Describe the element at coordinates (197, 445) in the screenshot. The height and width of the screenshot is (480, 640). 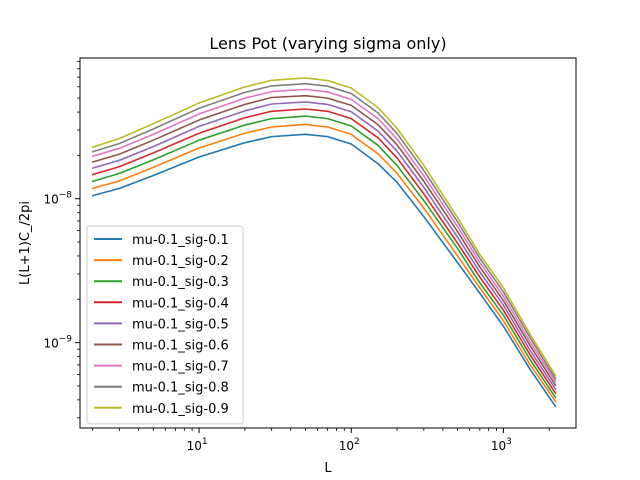
I see `x-tick-label: 10¹` at that location.